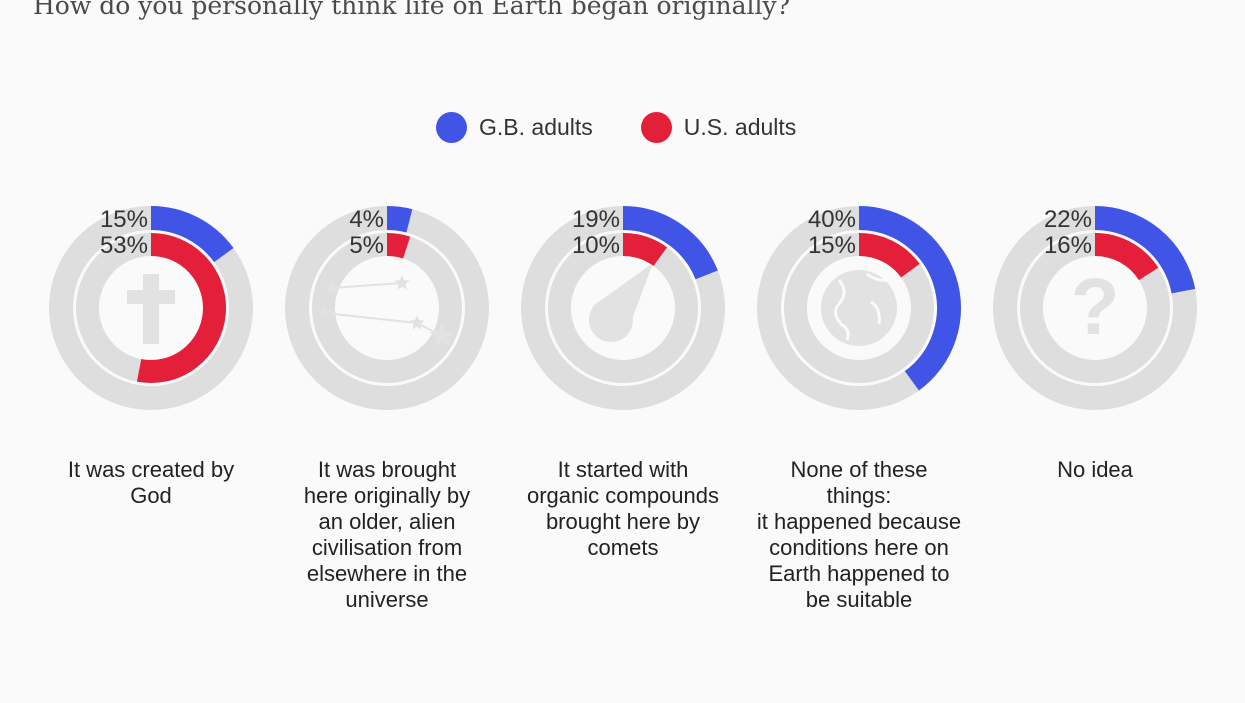  What do you see at coordinates (151, 297) in the screenshot?
I see `cross-horizontal` at bounding box center [151, 297].